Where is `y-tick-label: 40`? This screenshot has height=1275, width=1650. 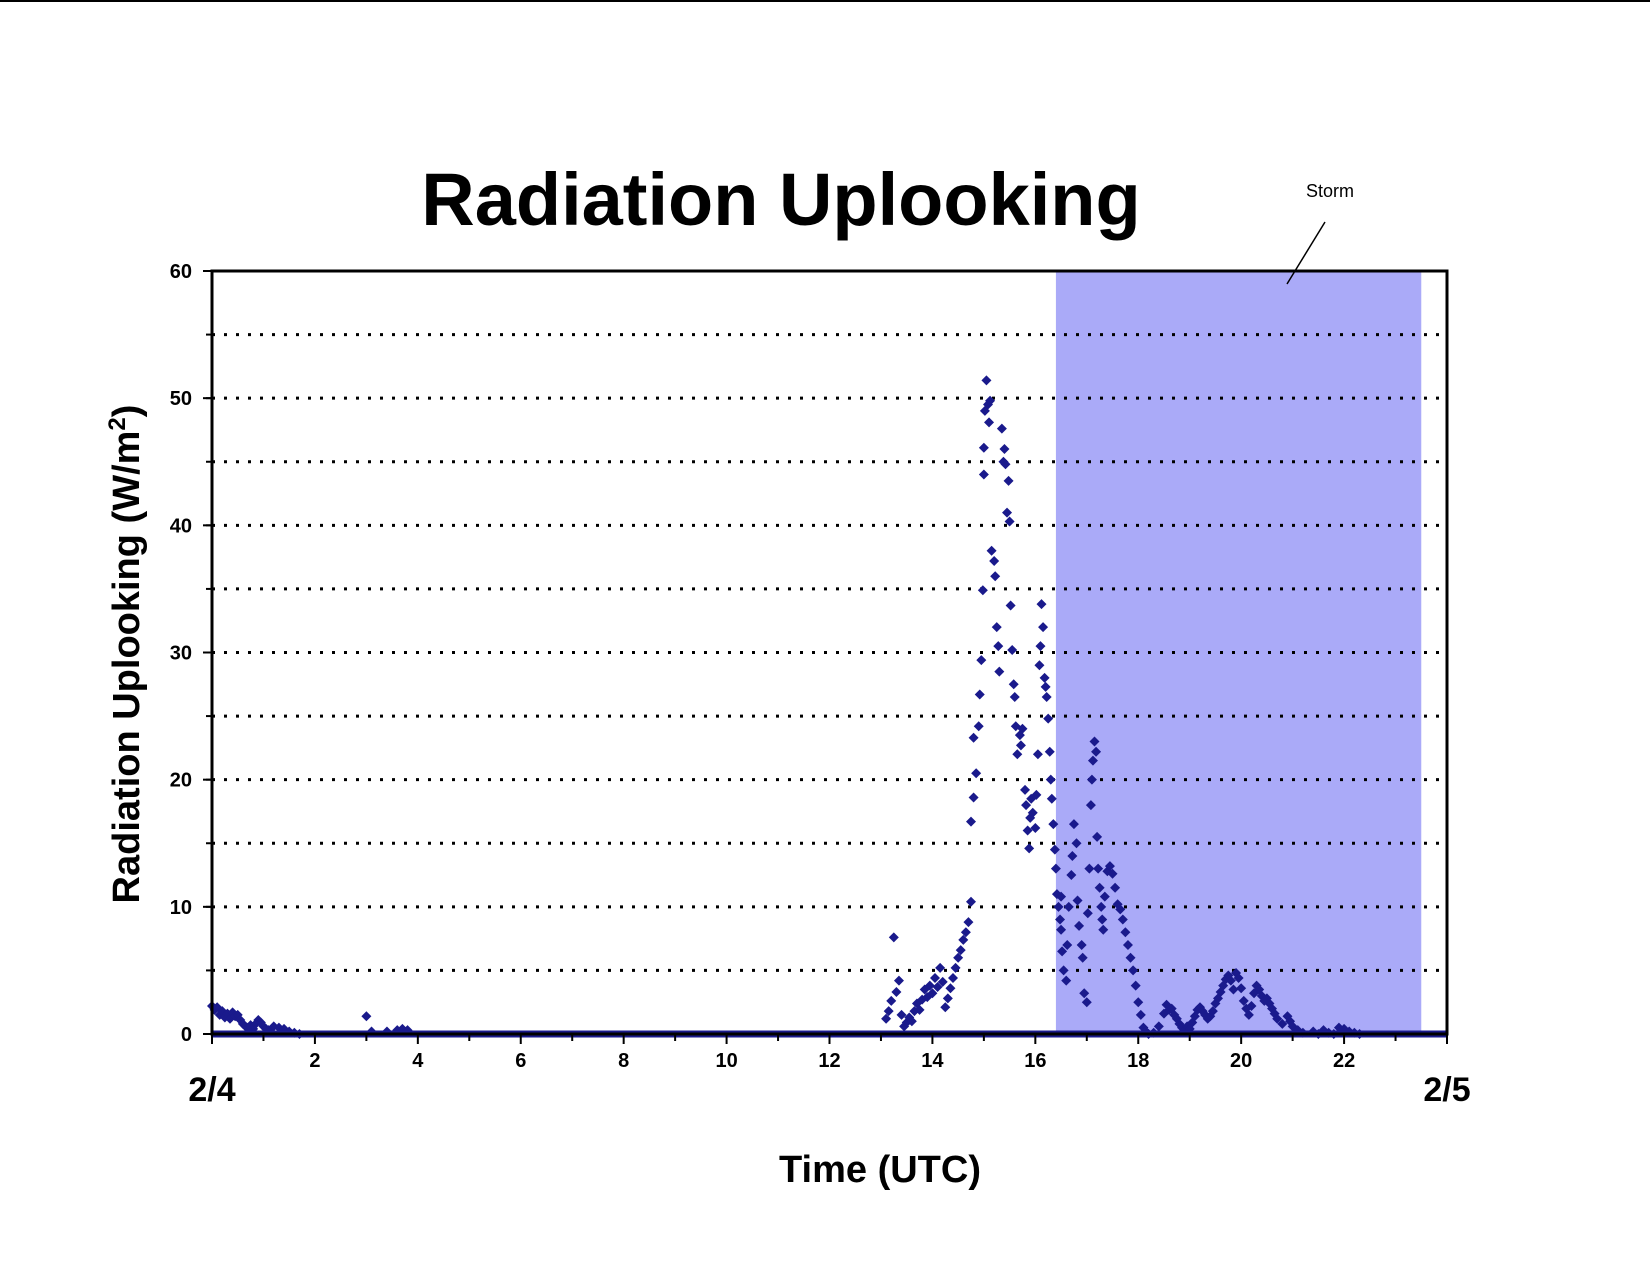
y-tick-label: 40 is located at coordinates (181, 526).